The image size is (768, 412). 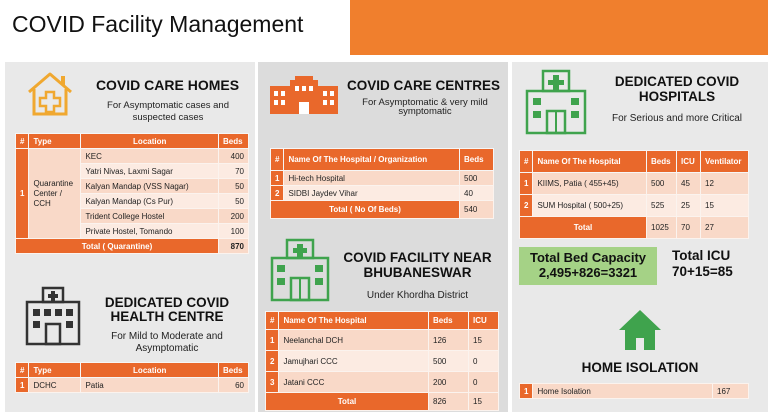 What do you see at coordinates (730, 391) in the screenshot?
I see `value-cell: 167` at bounding box center [730, 391].